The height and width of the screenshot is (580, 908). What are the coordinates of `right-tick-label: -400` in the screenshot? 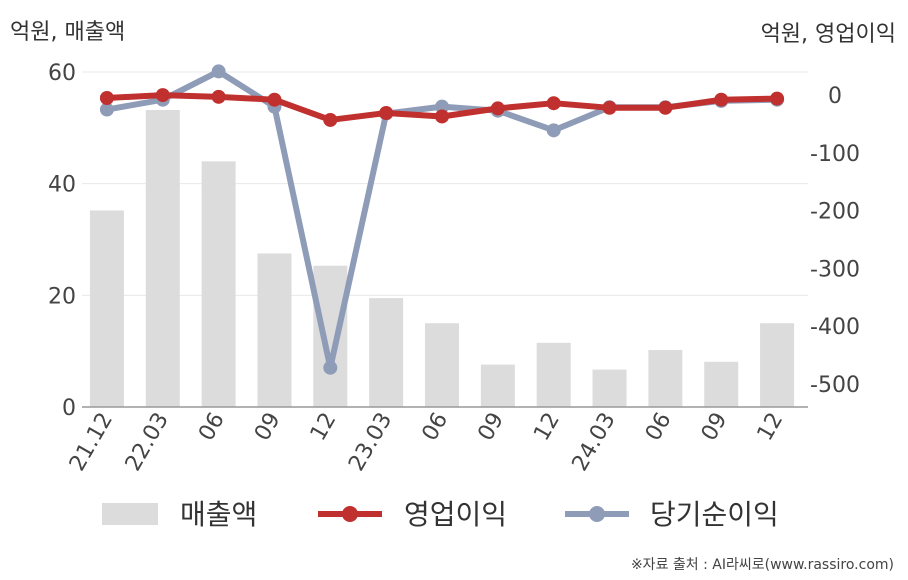 It's located at (835, 327).